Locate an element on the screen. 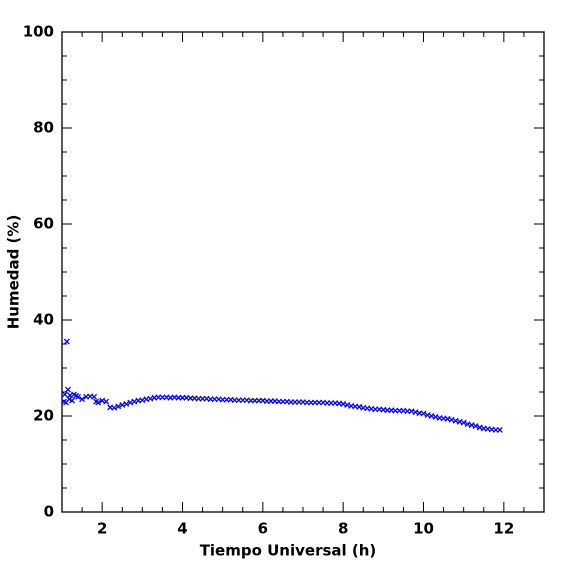 The width and height of the screenshot is (574, 578). y-tick-label: 20 is located at coordinates (43, 416).